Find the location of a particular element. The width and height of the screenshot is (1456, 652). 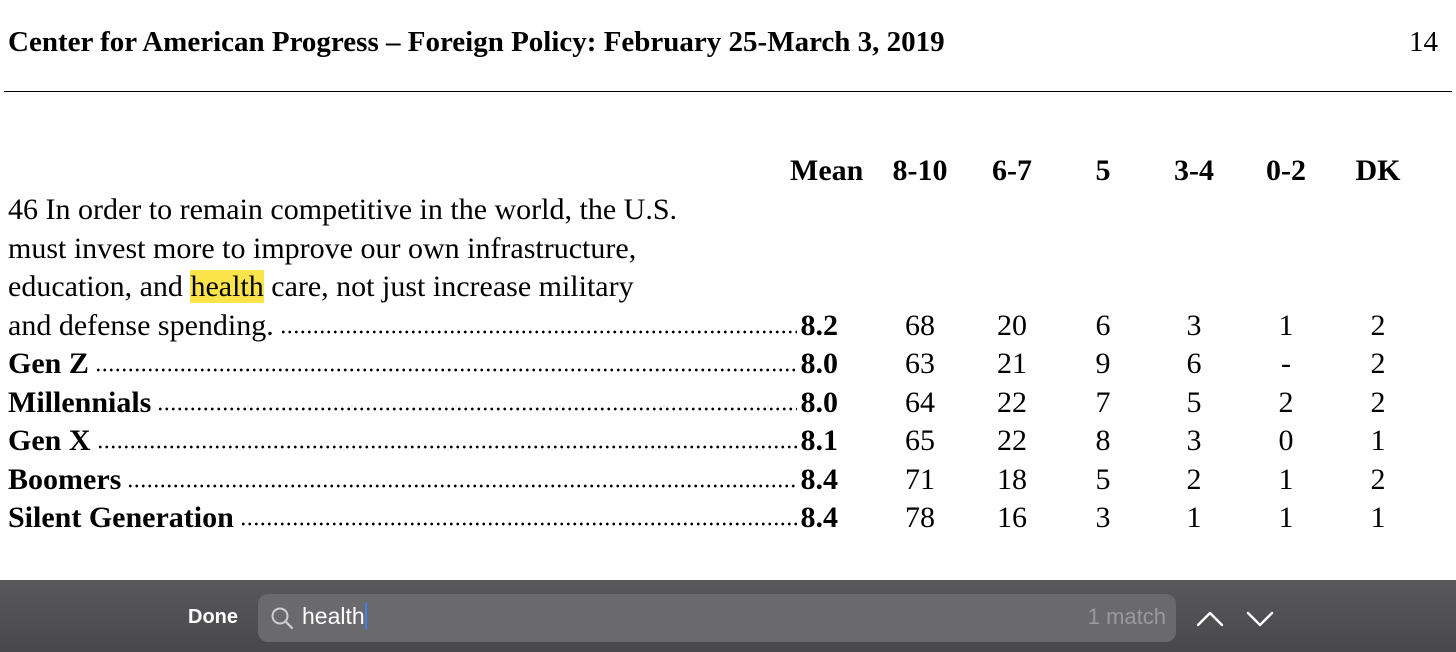

page-number: 14 is located at coordinates (1423, 42).